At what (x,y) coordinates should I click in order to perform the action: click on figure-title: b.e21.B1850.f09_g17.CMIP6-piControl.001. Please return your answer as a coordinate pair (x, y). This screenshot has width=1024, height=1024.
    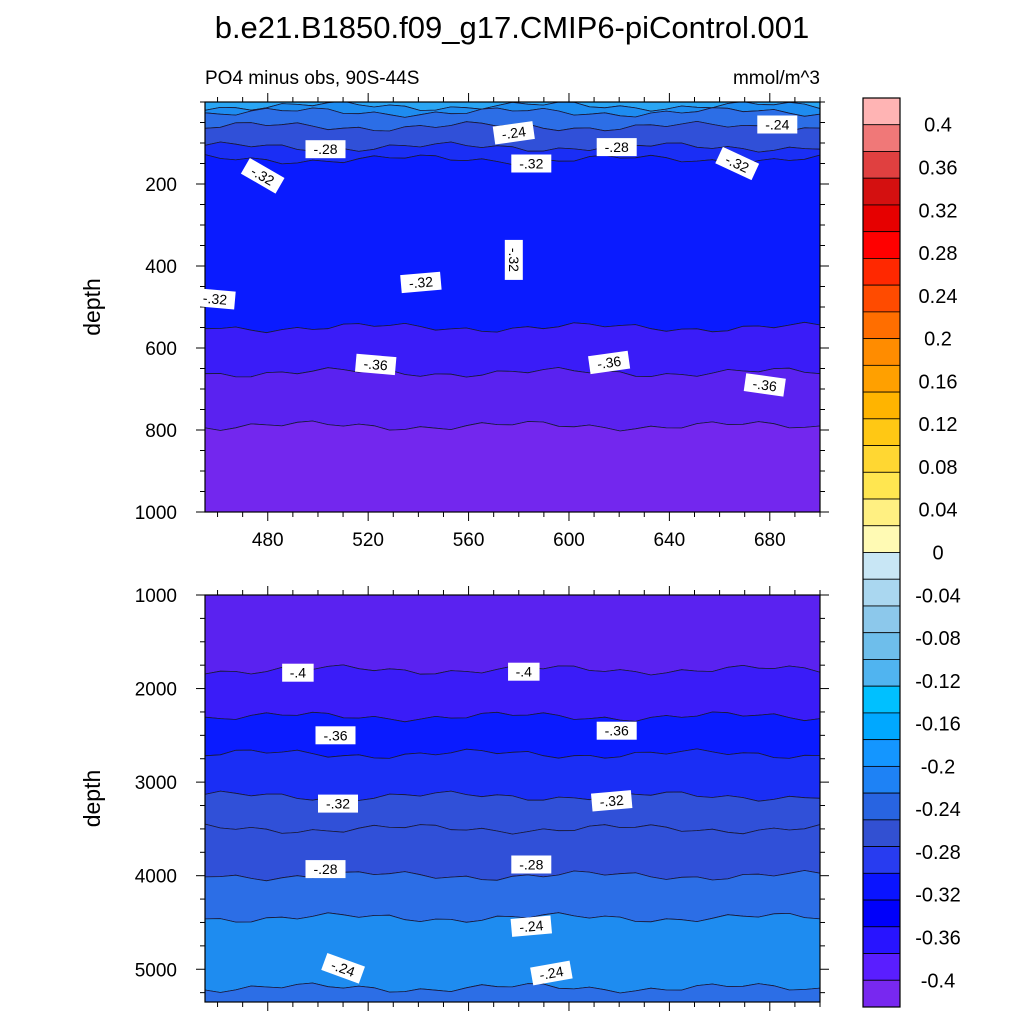
    Looking at the image, I should click on (512, 27).